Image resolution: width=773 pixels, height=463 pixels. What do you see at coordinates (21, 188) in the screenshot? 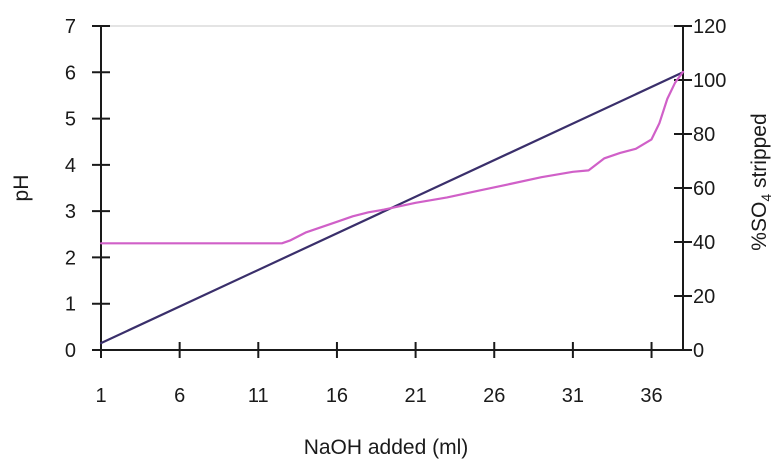
I see `y-left-axis-title: pH` at bounding box center [21, 188].